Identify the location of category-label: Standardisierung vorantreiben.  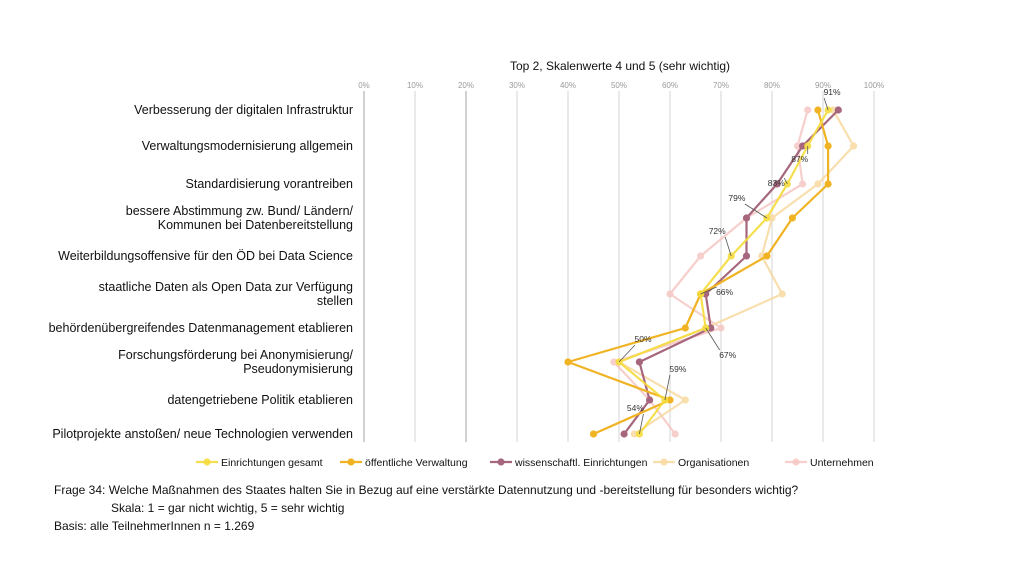
(270, 184).